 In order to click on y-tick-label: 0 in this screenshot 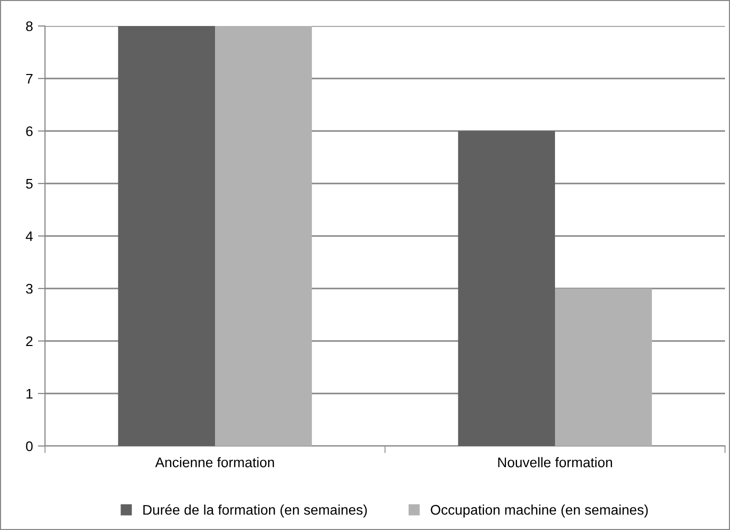, I will do `click(29, 446)`.